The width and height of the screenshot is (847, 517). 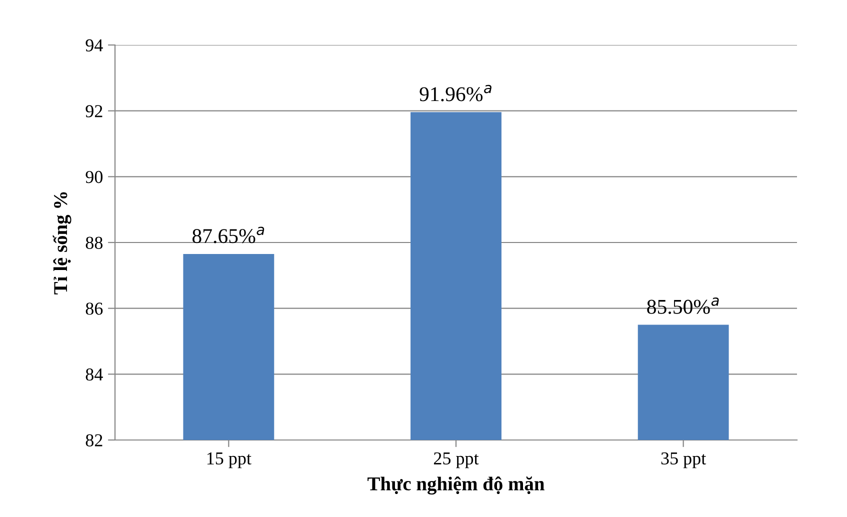 What do you see at coordinates (94, 374) in the screenshot?
I see `y-tick-label: 84` at bounding box center [94, 374].